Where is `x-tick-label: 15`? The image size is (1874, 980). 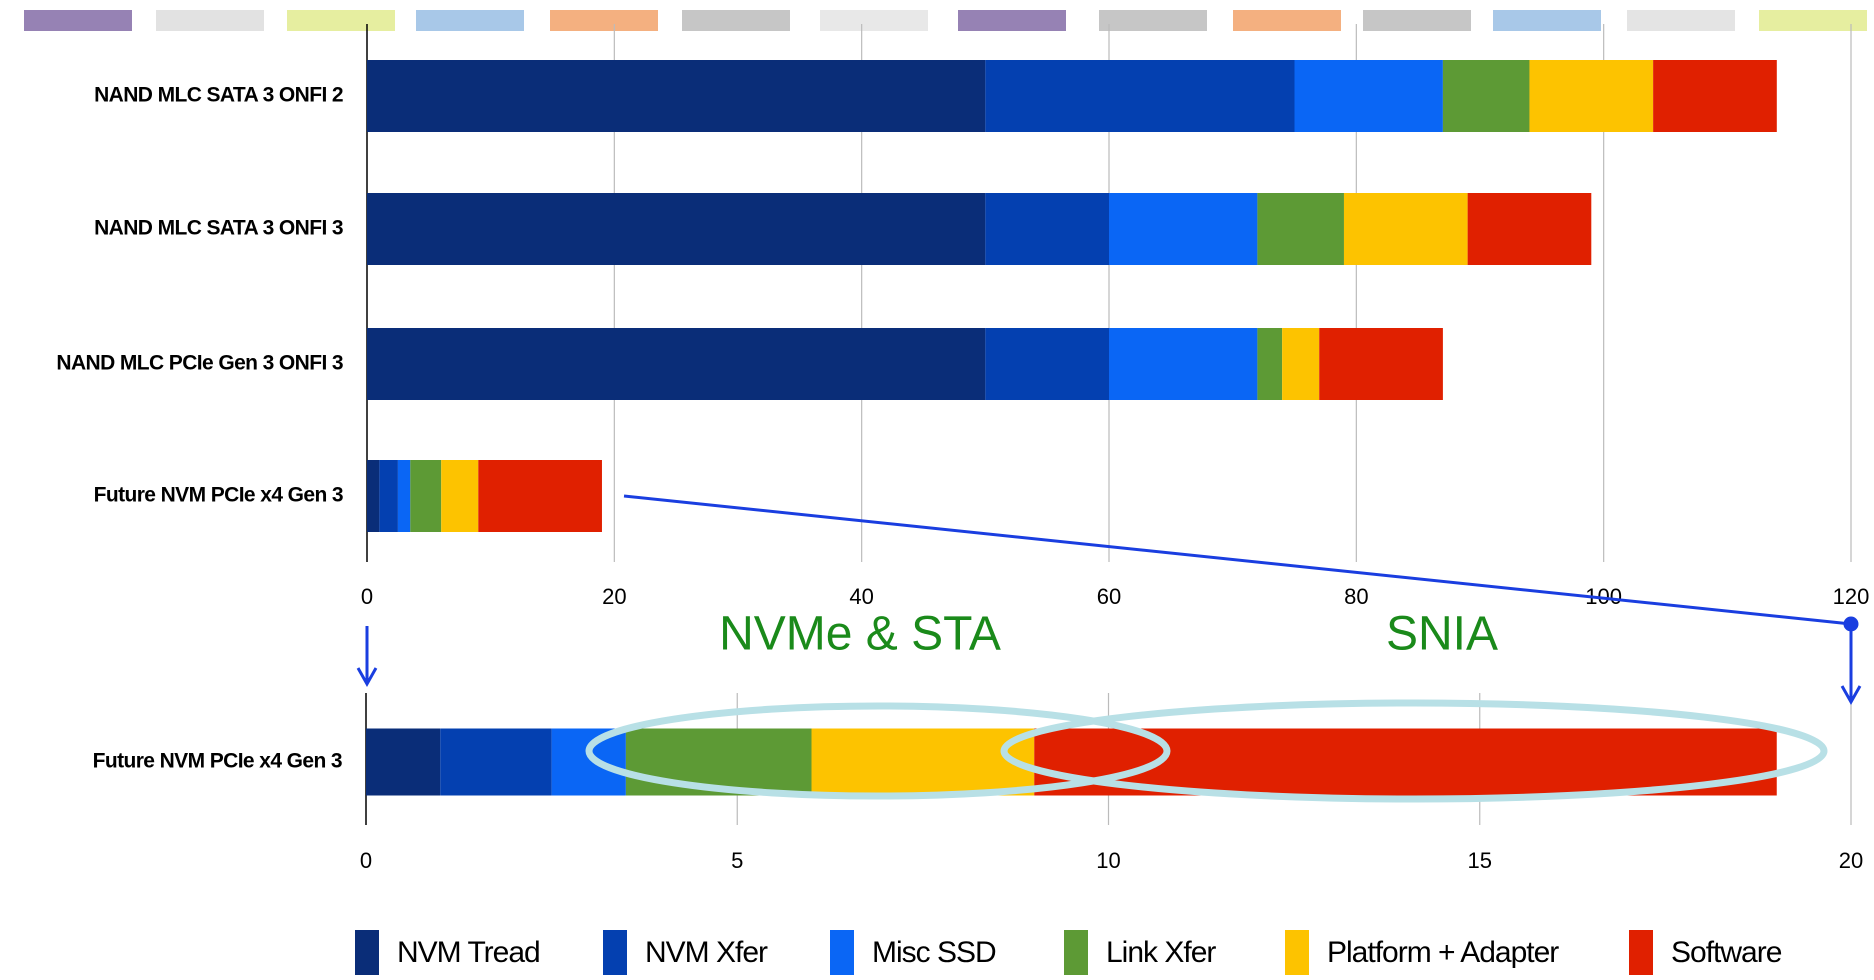 x-tick-label: 15 is located at coordinates (1480, 860).